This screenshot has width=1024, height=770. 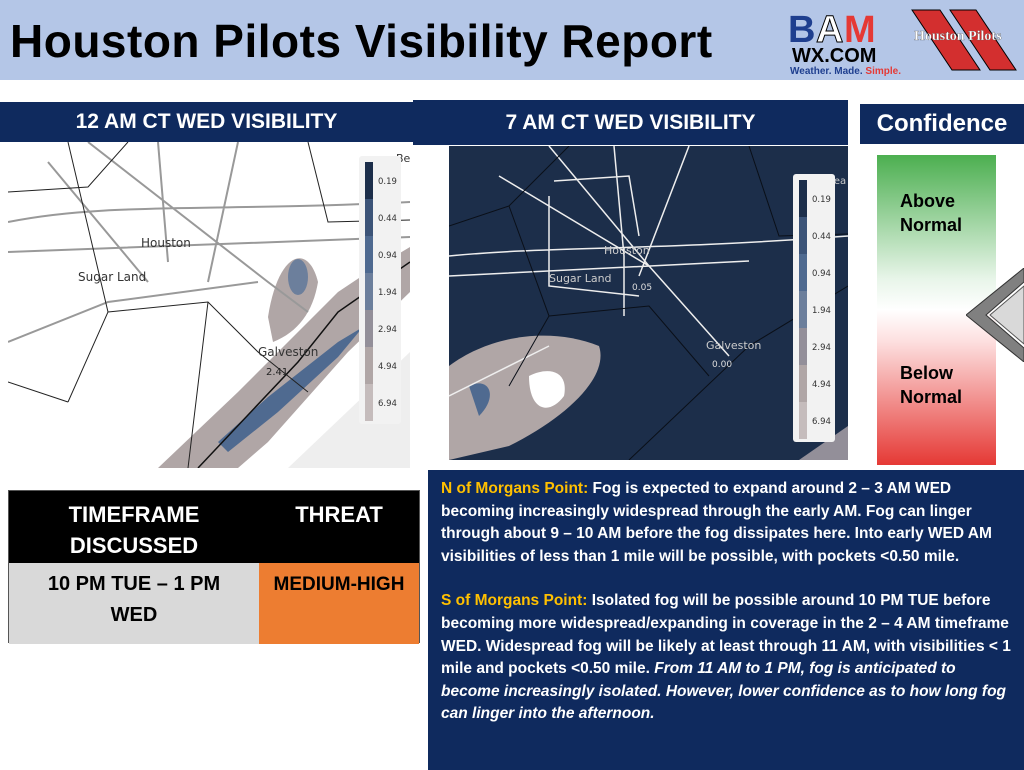 I want to click on svg-text: Houston Pilots, so click(x=958, y=36).